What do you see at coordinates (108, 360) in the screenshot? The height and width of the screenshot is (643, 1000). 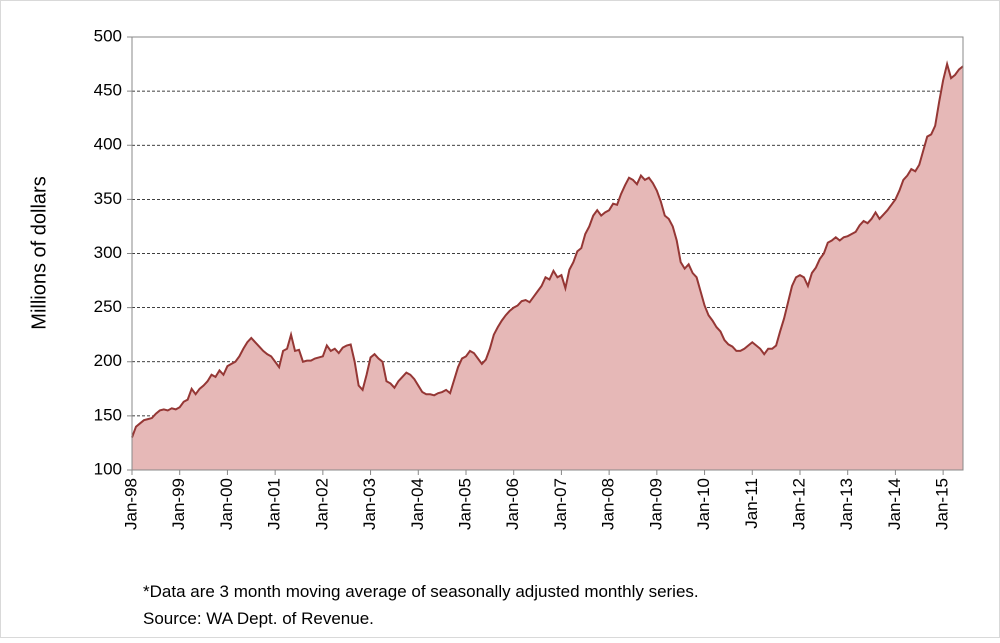 I see `y-tick-label: 200` at bounding box center [108, 360].